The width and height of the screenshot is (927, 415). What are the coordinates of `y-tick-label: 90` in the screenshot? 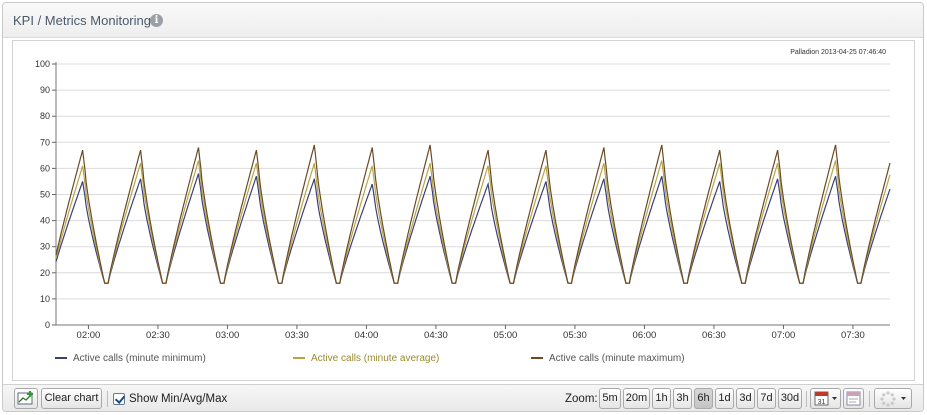 It's located at (45, 90).